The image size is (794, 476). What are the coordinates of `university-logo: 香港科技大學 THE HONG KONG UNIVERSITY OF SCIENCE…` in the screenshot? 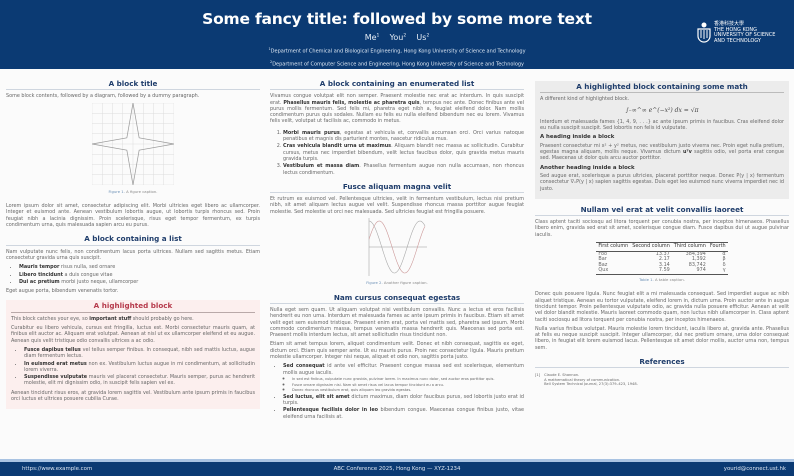 It's located at (736, 32).